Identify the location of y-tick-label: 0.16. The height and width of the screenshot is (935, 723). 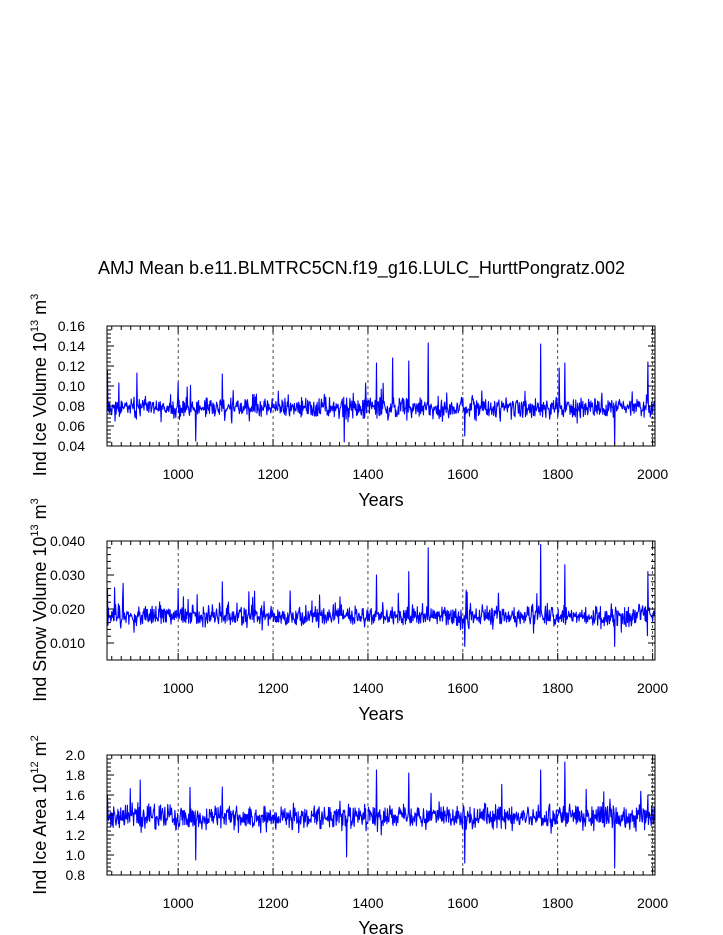
(71, 326).